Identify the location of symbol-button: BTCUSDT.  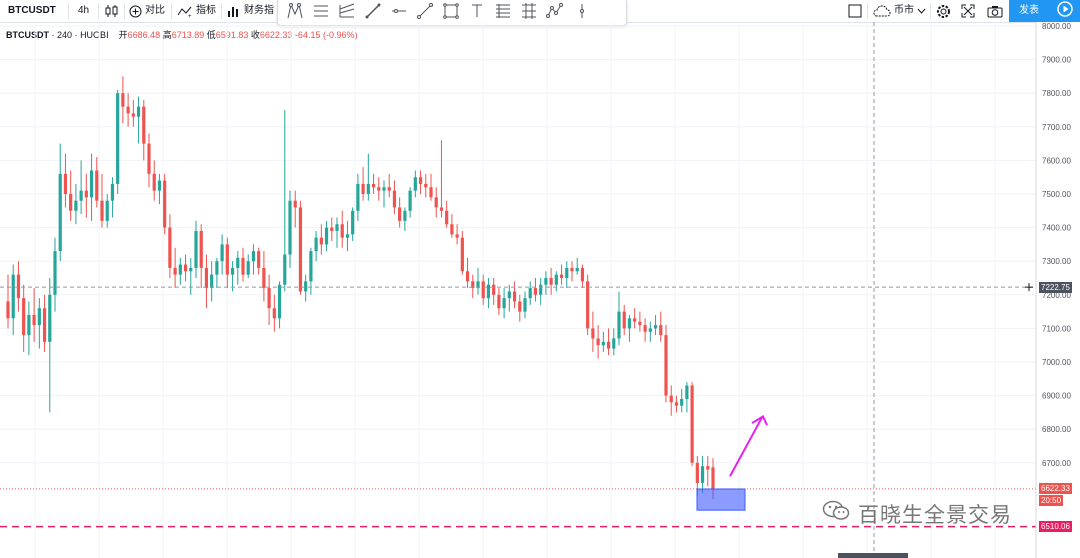
(32, 11).